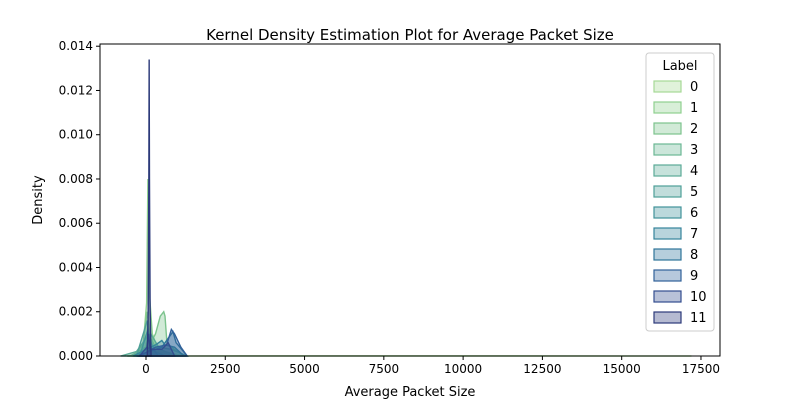 This screenshot has width=800, height=400. What do you see at coordinates (76, 356) in the screenshot?
I see `y-tick-label: 0.000` at bounding box center [76, 356].